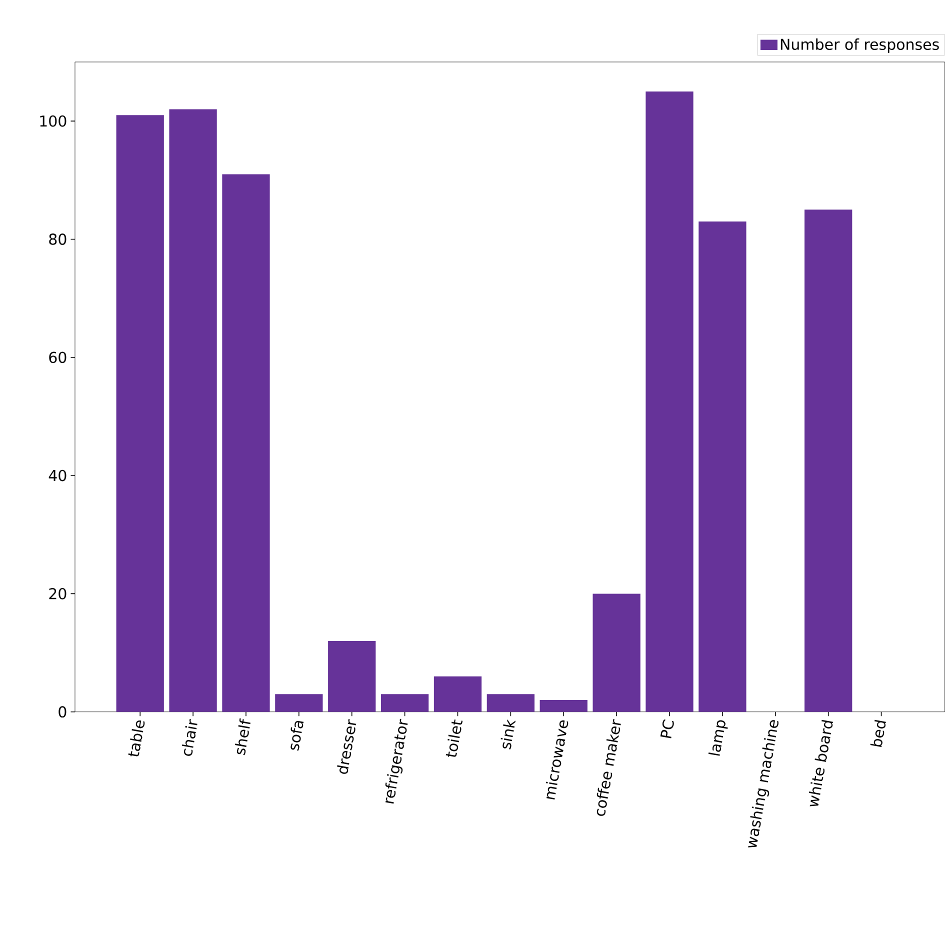 The image size is (945, 945). I want to click on y-tick-label: 20, so click(57, 594).